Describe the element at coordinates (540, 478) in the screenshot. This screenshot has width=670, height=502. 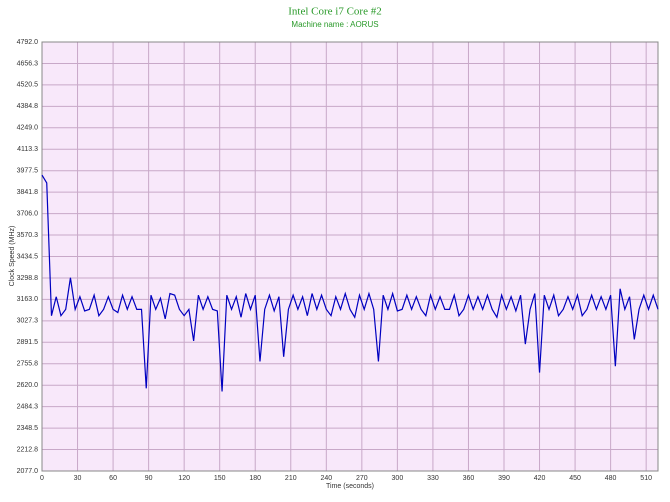
I see `x-tick-label: 420` at that location.